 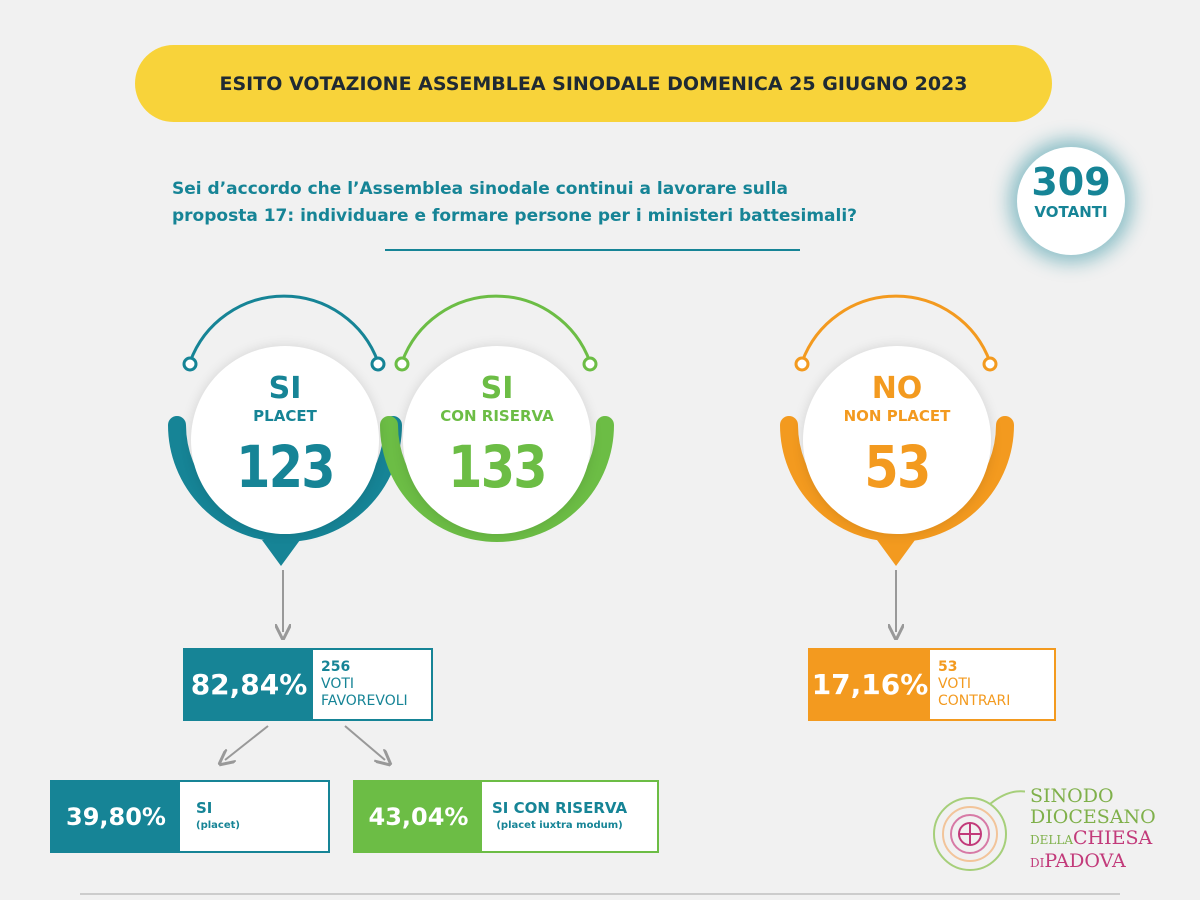 I want to click on logo-di: DI, so click(x=1037, y=863).